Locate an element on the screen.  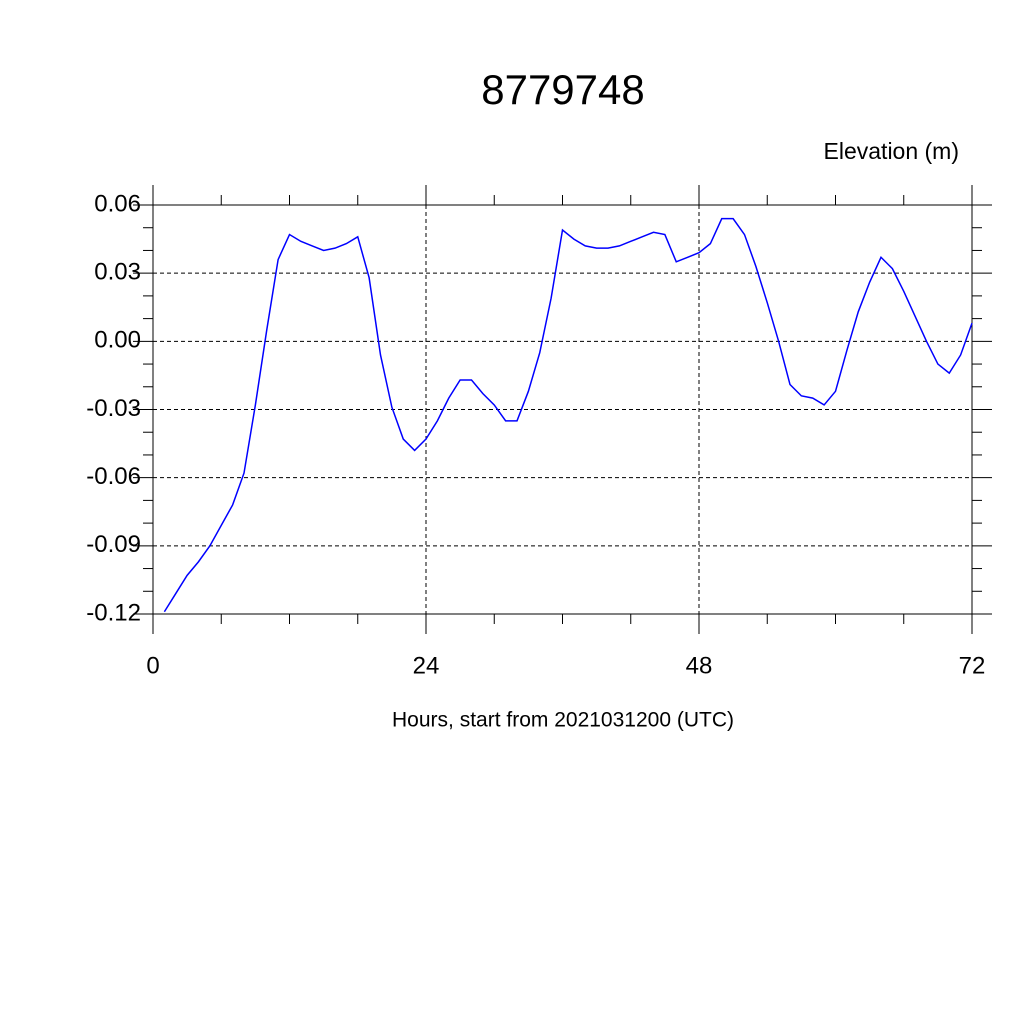
chart-title: 8779748 is located at coordinates (563, 89).